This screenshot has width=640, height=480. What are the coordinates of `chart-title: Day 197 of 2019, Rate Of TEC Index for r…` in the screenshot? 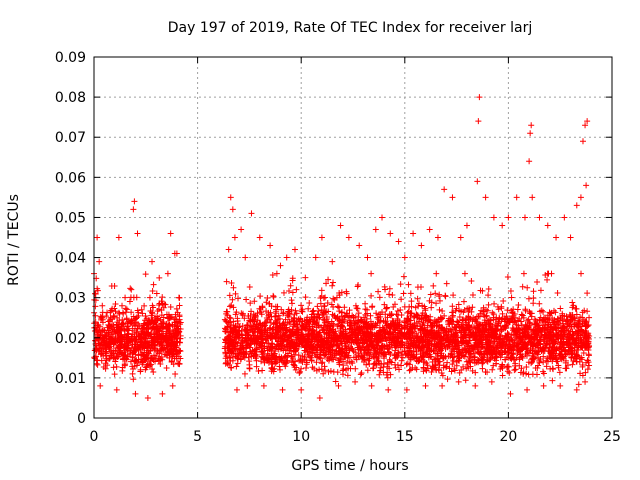 It's located at (350, 28).